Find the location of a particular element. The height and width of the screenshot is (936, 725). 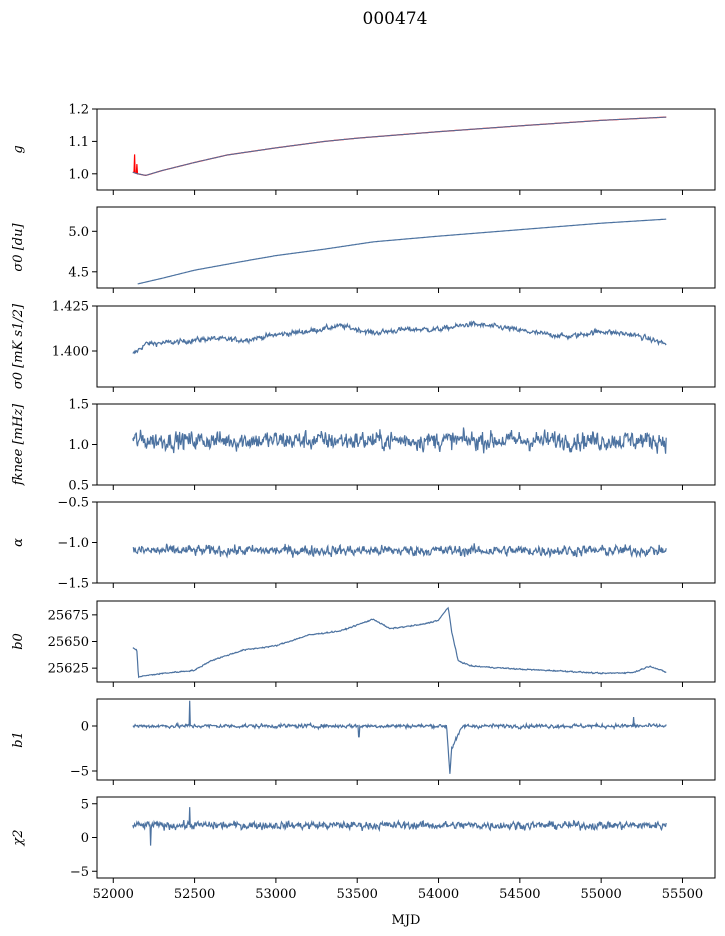

y-tick-label: 1.2 is located at coordinates (78, 110).